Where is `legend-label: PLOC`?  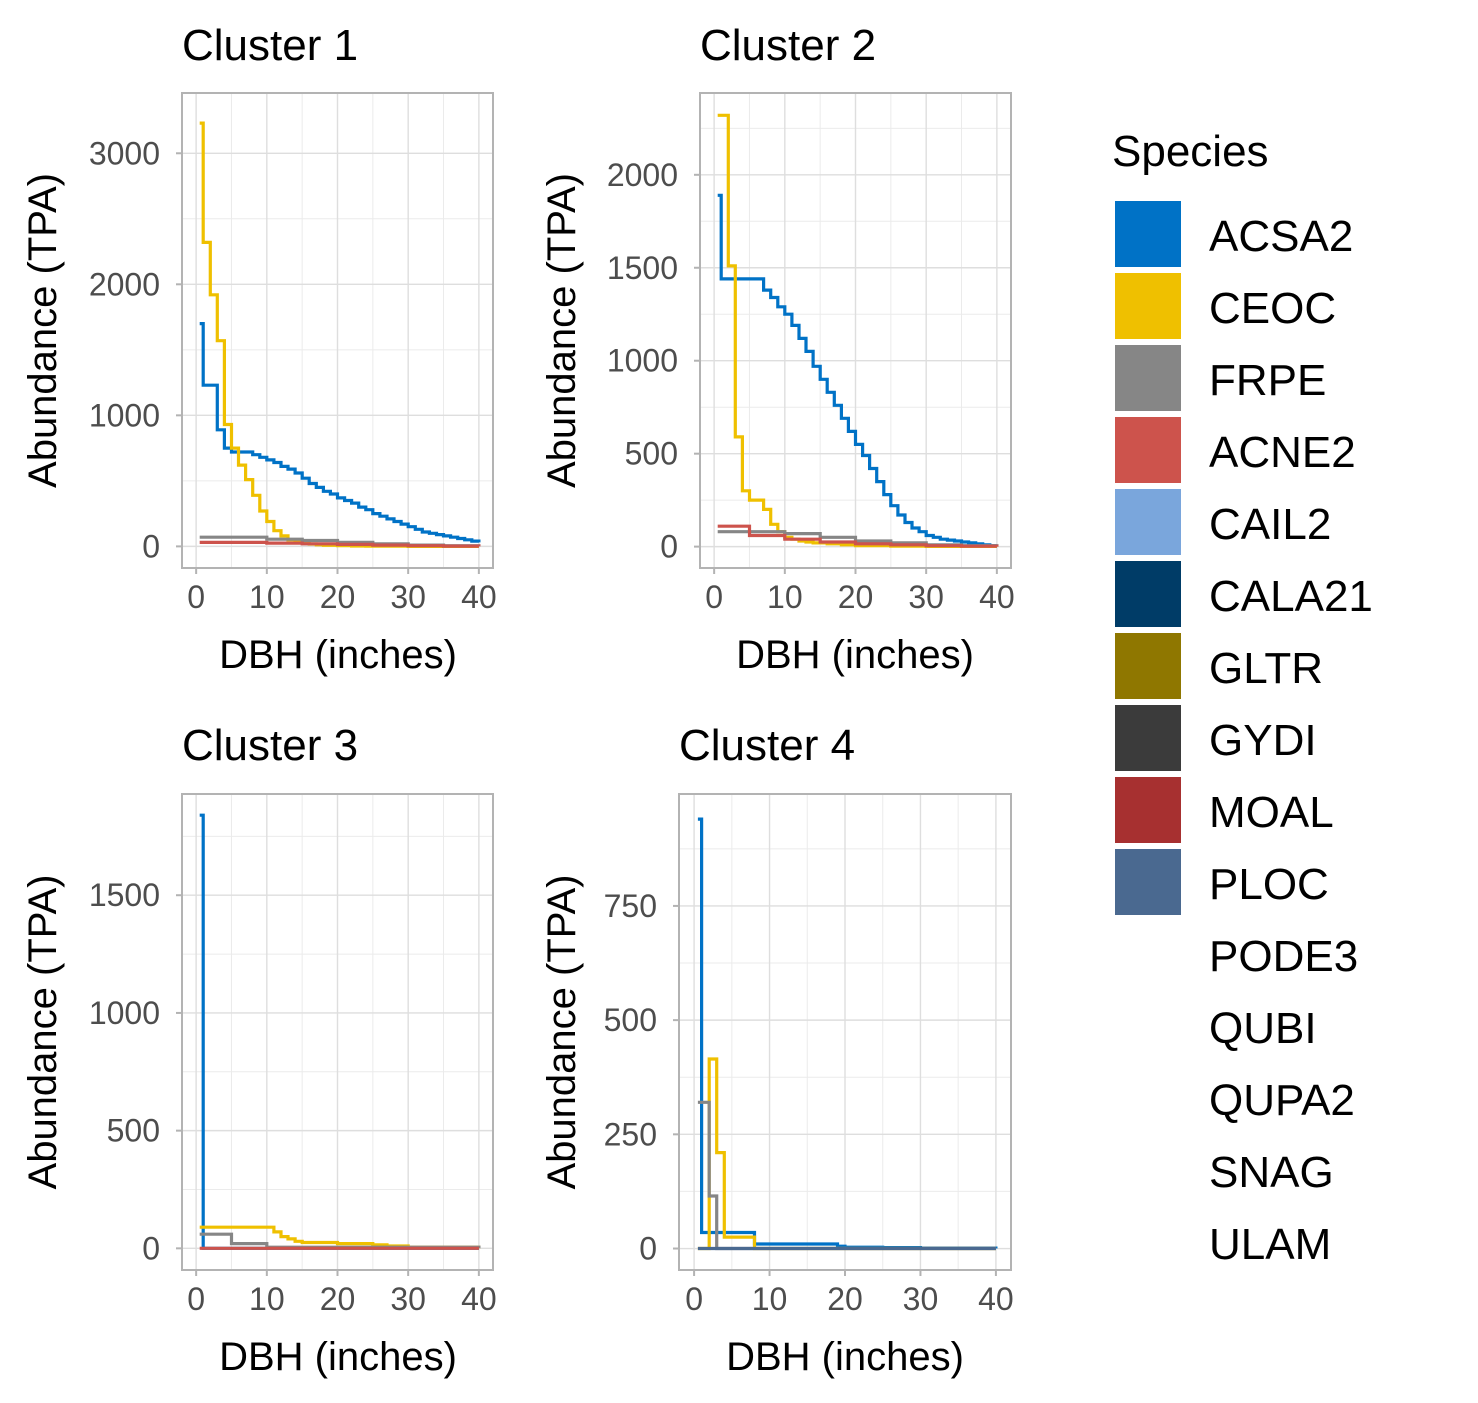 legend-label: PLOC is located at coordinates (1269, 884).